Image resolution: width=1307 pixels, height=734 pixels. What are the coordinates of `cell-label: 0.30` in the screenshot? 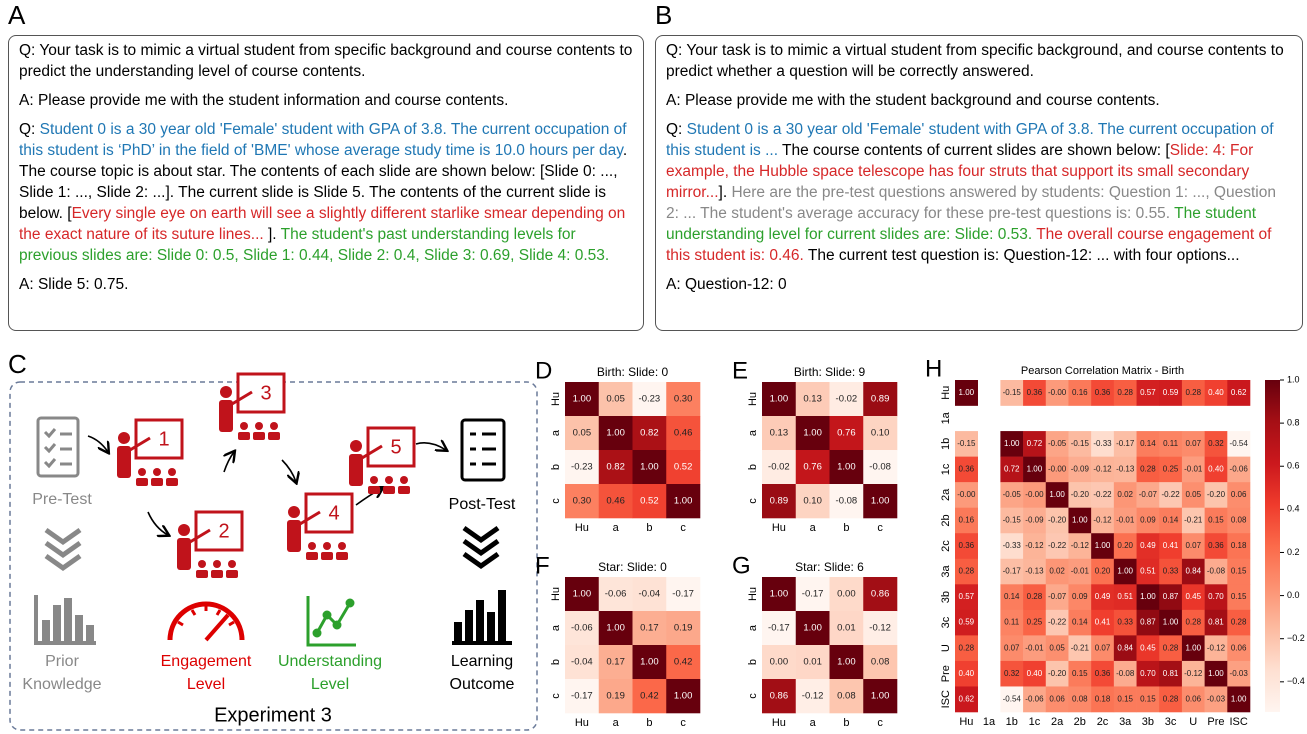 It's located at (683, 399).